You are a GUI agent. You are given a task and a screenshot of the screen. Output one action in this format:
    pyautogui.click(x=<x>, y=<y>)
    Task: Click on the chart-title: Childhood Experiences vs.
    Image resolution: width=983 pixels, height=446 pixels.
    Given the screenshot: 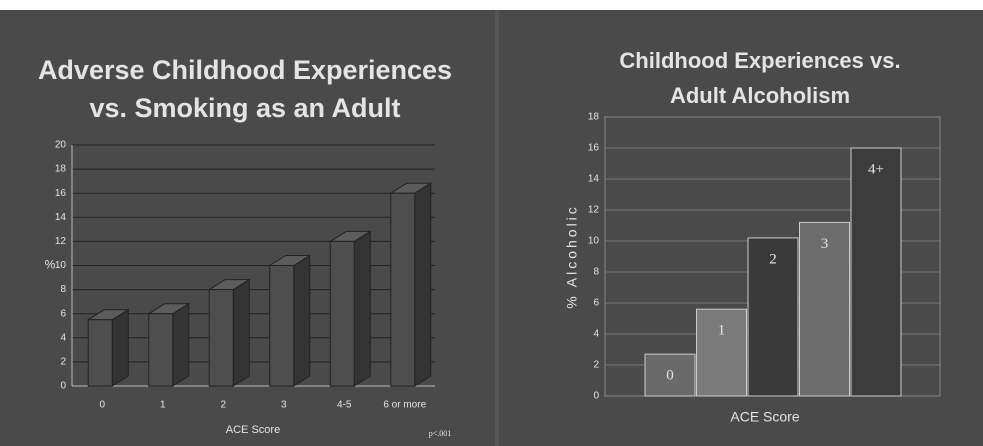 What is the action you would take?
    pyautogui.click(x=759, y=60)
    